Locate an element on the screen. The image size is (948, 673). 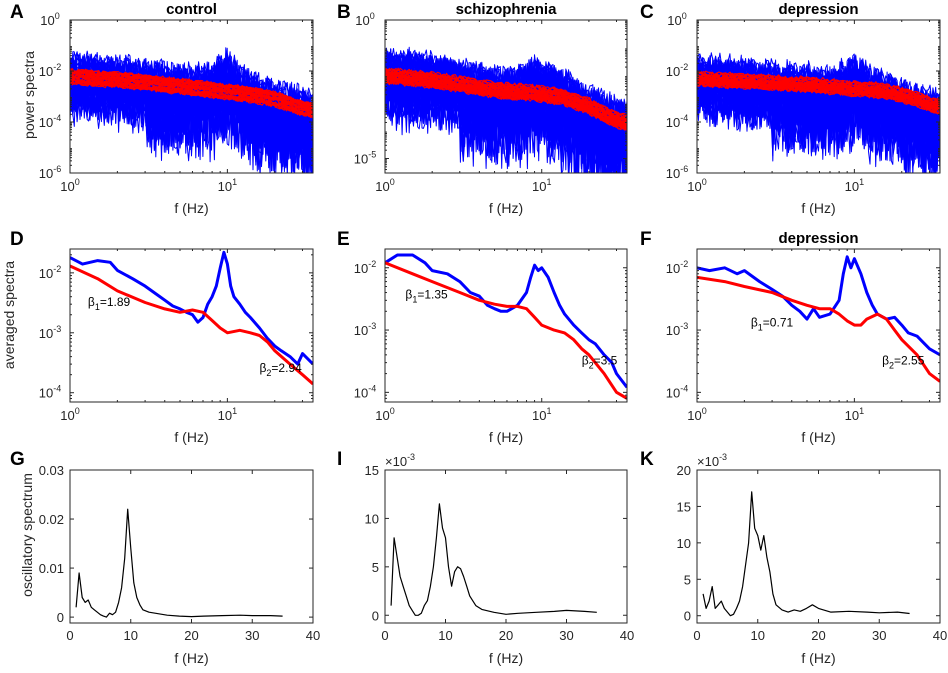
panel-e: Eβ1=1.35 β2=3.5 100 10¹ 10⁻⁴ 10⁻³ 10⁻² f (Hz) is located at coordinates (482, 337).